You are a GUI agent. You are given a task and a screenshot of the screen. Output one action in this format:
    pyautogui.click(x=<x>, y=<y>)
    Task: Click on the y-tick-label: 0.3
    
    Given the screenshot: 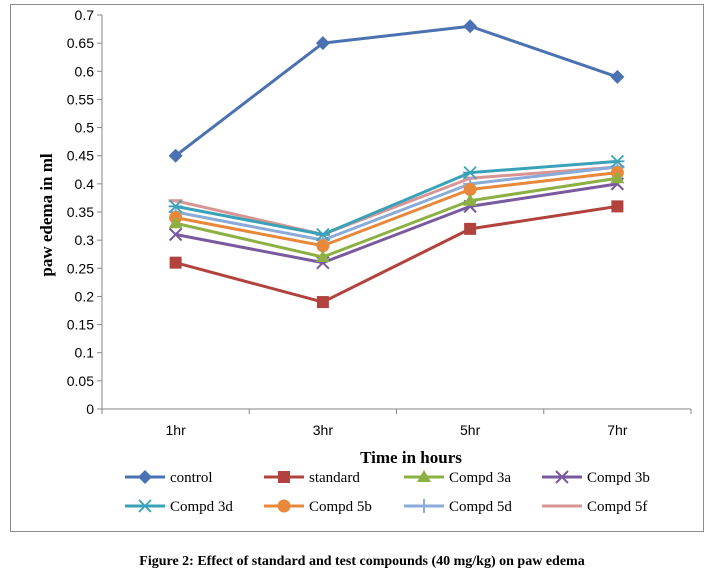 What is the action you would take?
    pyautogui.click(x=85, y=240)
    